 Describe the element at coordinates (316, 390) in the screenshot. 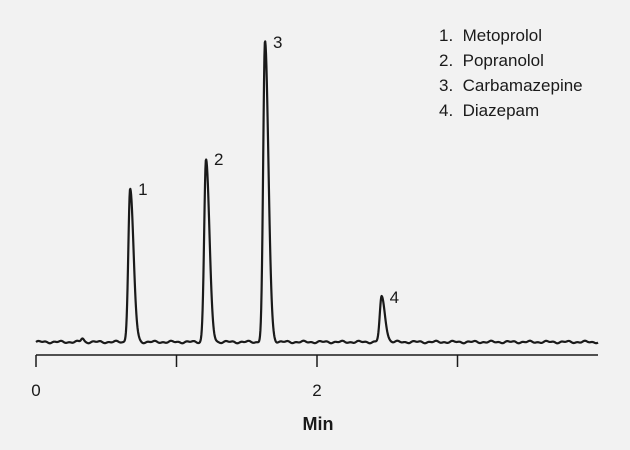

I see `x-tick-label-2: 2` at that location.